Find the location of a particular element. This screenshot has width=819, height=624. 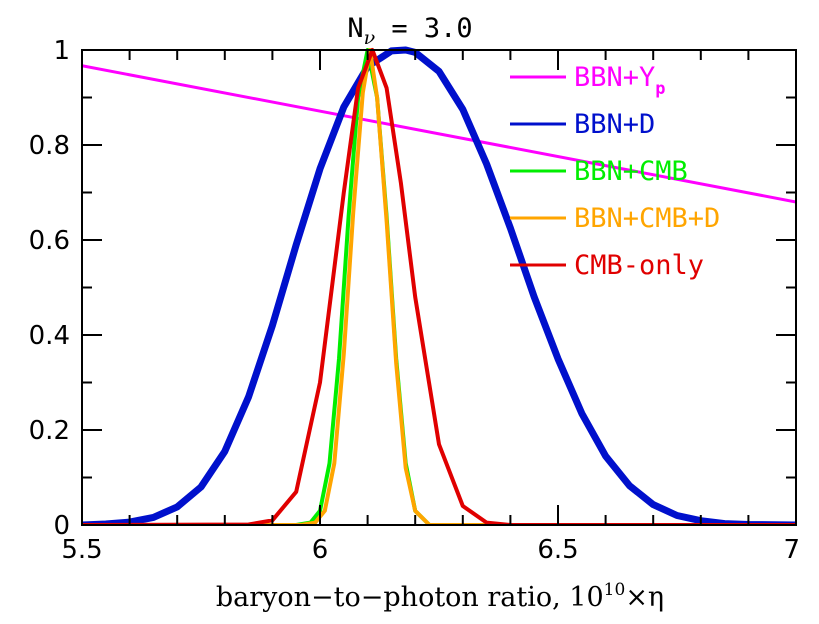

y-tick-label: 0.2 is located at coordinates (49, 431).